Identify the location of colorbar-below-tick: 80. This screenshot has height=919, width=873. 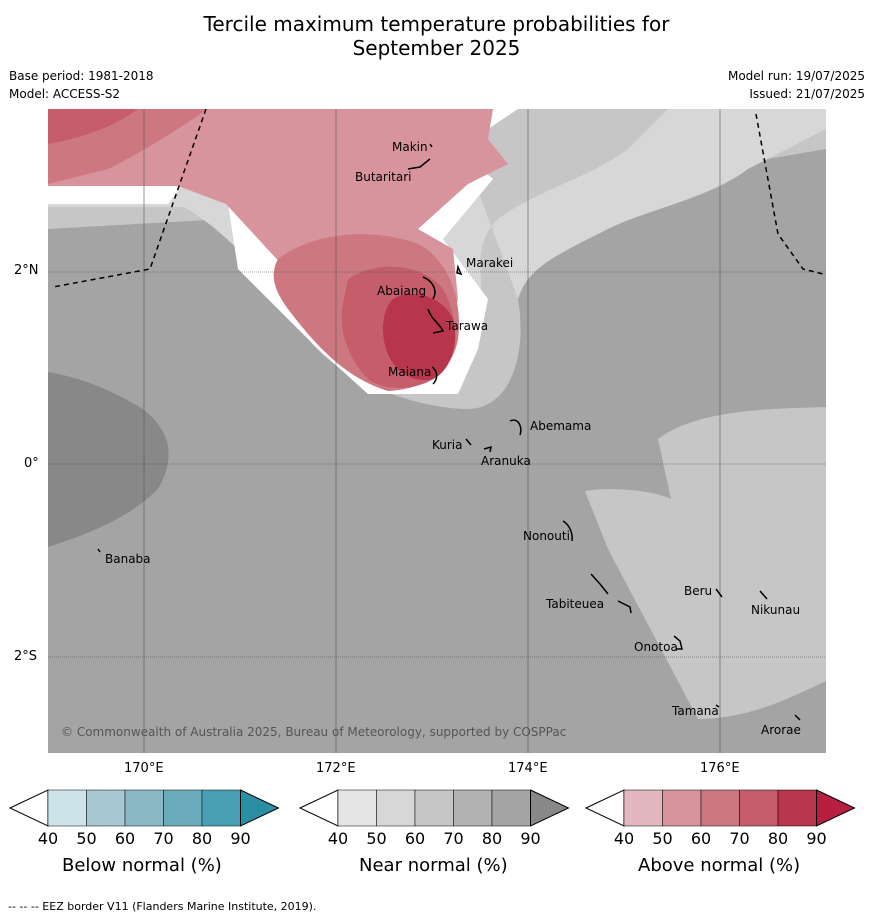
(202, 838).